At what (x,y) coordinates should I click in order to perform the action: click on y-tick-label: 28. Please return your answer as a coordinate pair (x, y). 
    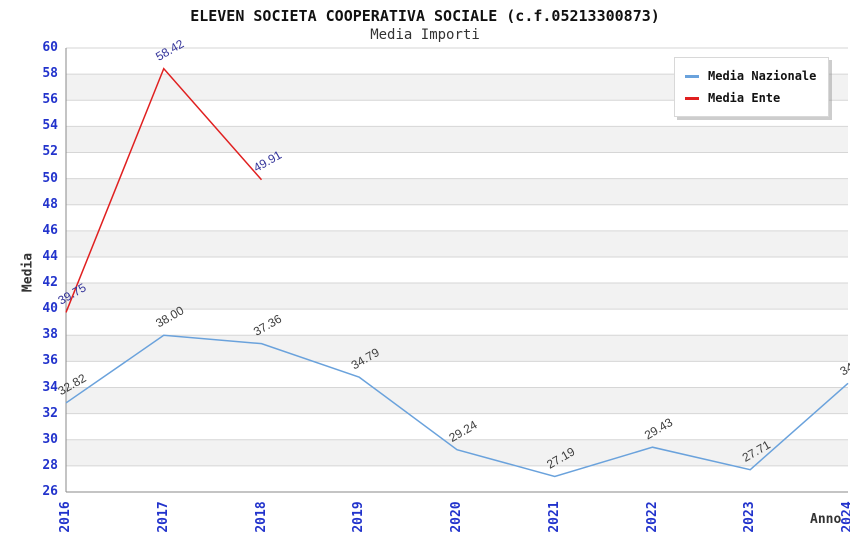
    Looking at the image, I should click on (50, 465).